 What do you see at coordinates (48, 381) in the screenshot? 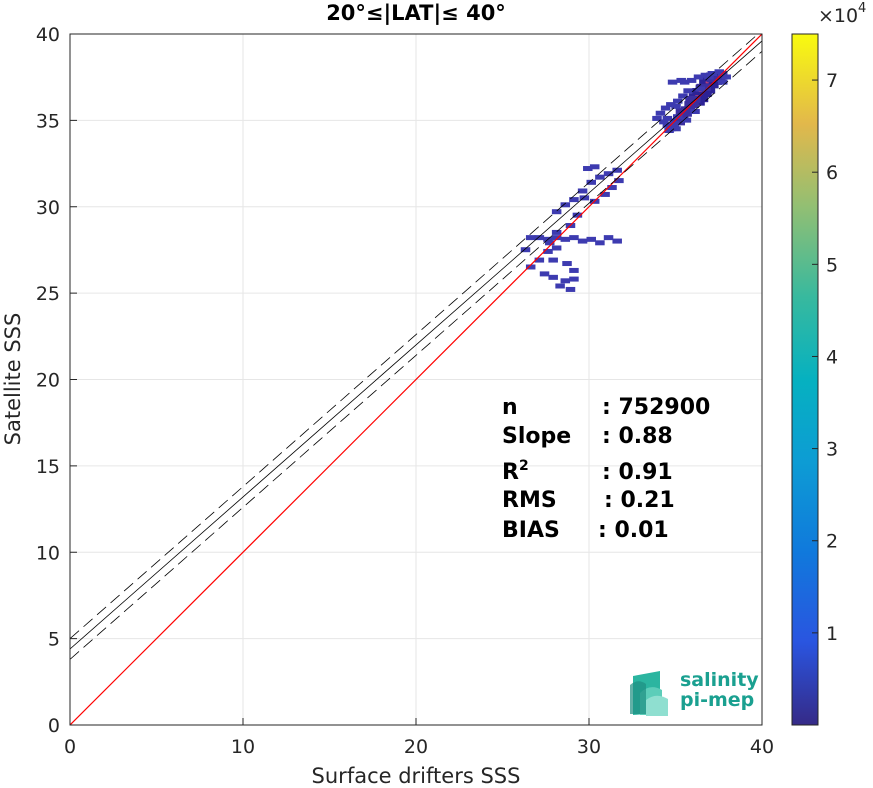
I see `y-tick-label: 20` at bounding box center [48, 381].